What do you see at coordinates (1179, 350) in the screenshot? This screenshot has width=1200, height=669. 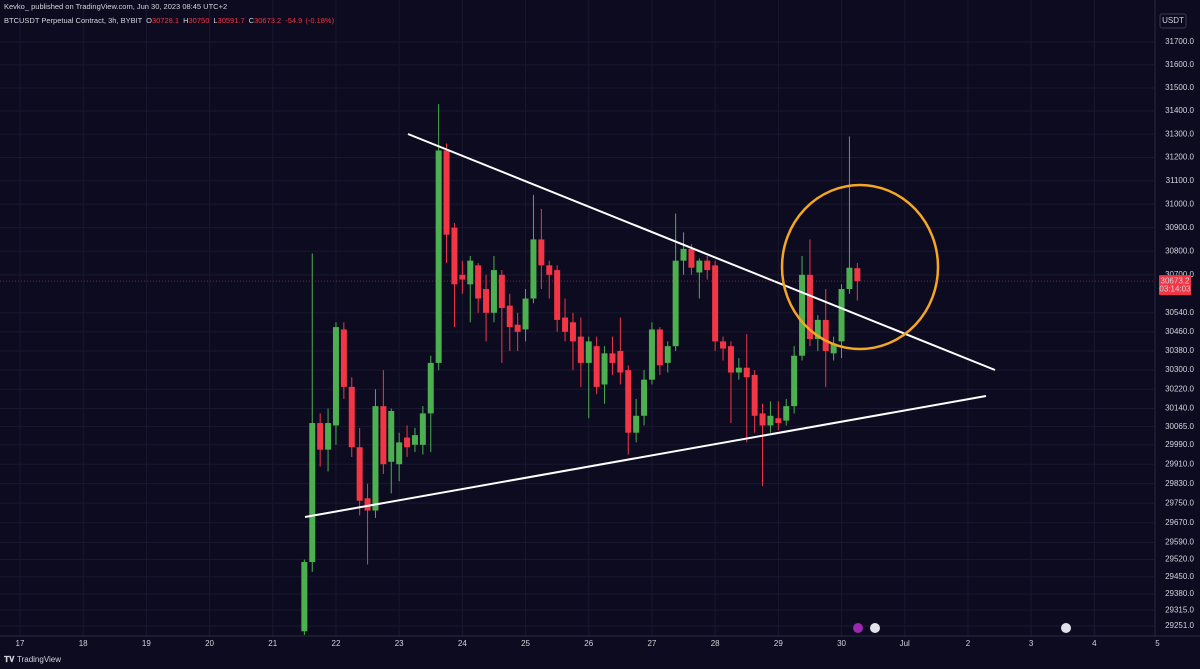 I see `y-tick-label: 30380.0` at bounding box center [1179, 350].